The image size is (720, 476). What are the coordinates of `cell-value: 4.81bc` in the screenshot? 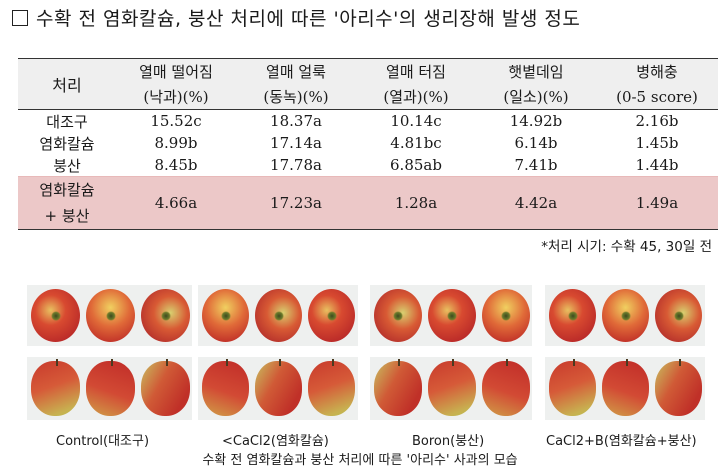 It's located at (416, 143).